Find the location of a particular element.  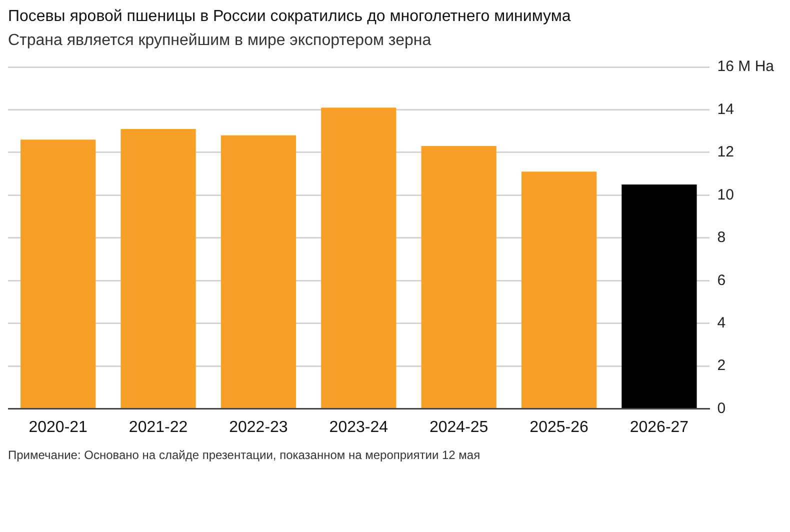

y-tick-label: 16 M Ha is located at coordinates (746, 67).